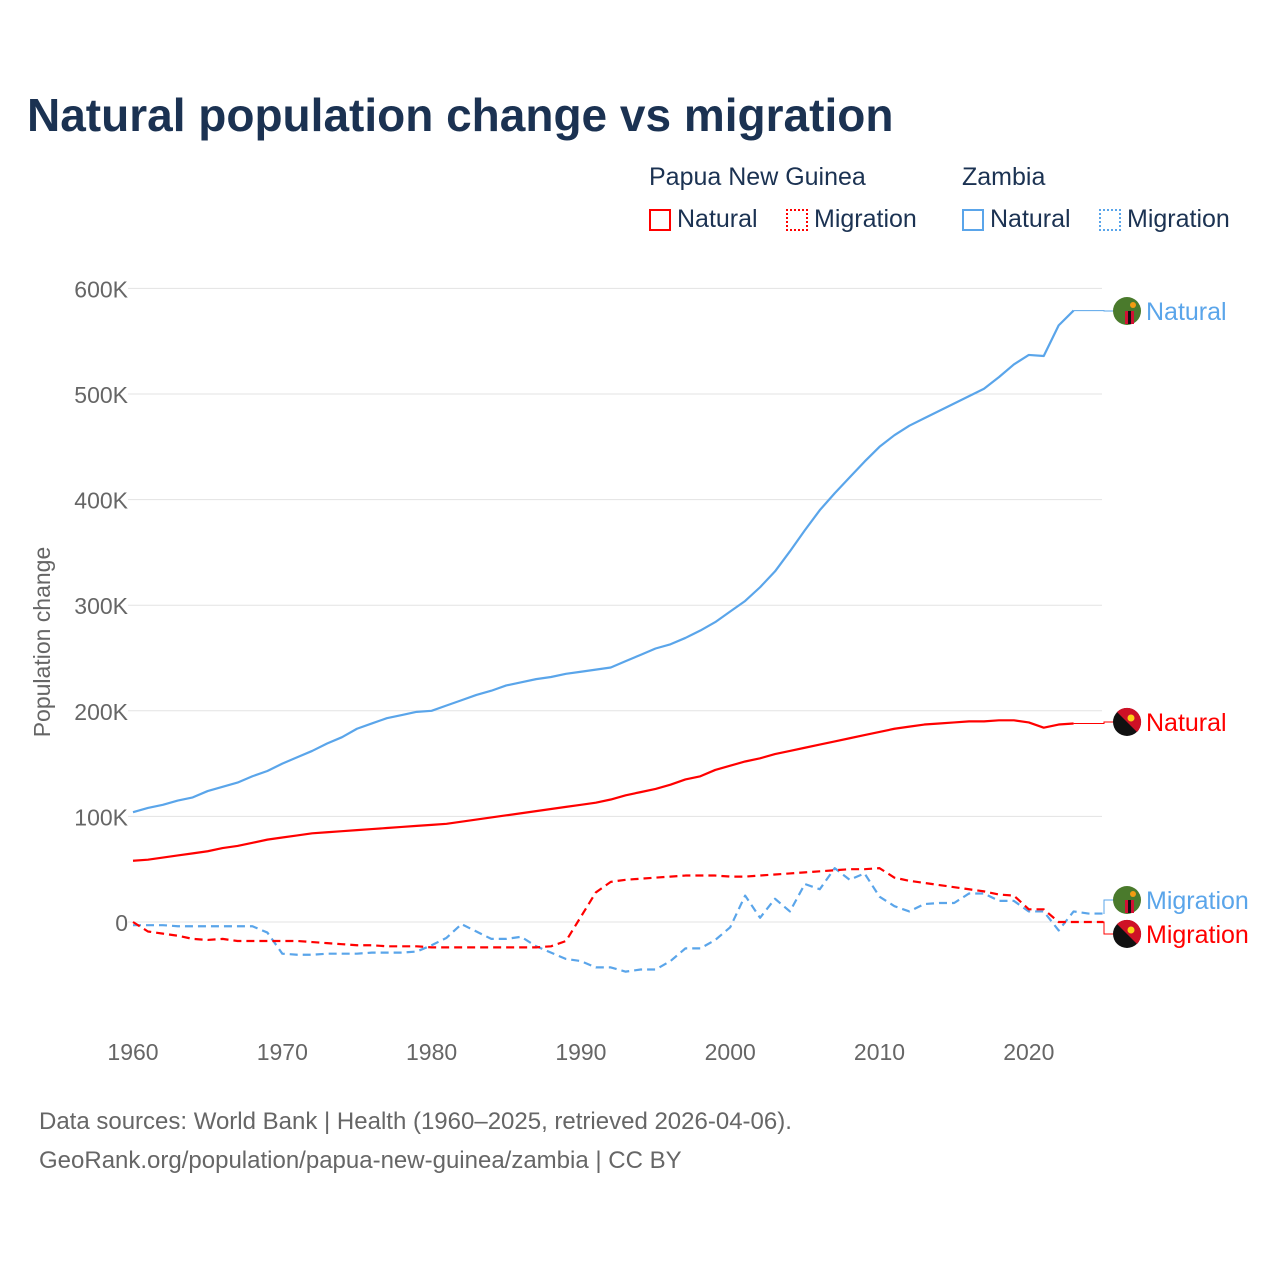 This screenshot has width=1280, height=1280. Describe the element at coordinates (101, 817) in the screenshot. I see `y-tick-label: 100K` at that location.